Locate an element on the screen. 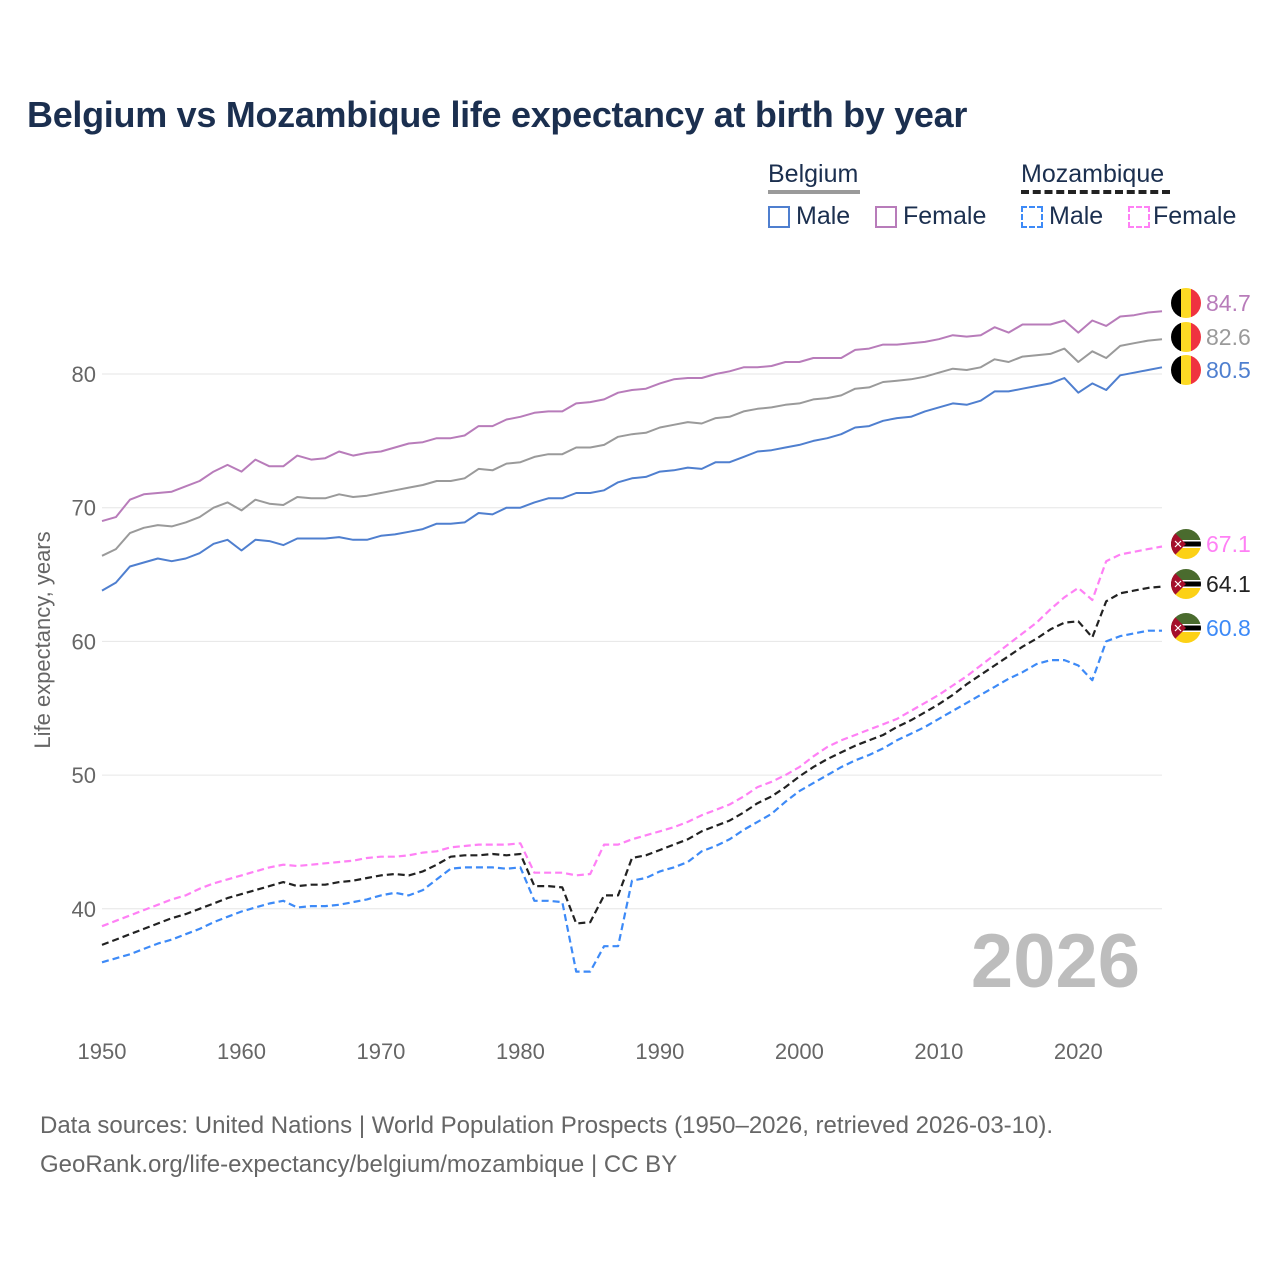 This screenshot has height=1280, width=1280. legend-swatch-belgium-female is located at coordinates (886, 216).